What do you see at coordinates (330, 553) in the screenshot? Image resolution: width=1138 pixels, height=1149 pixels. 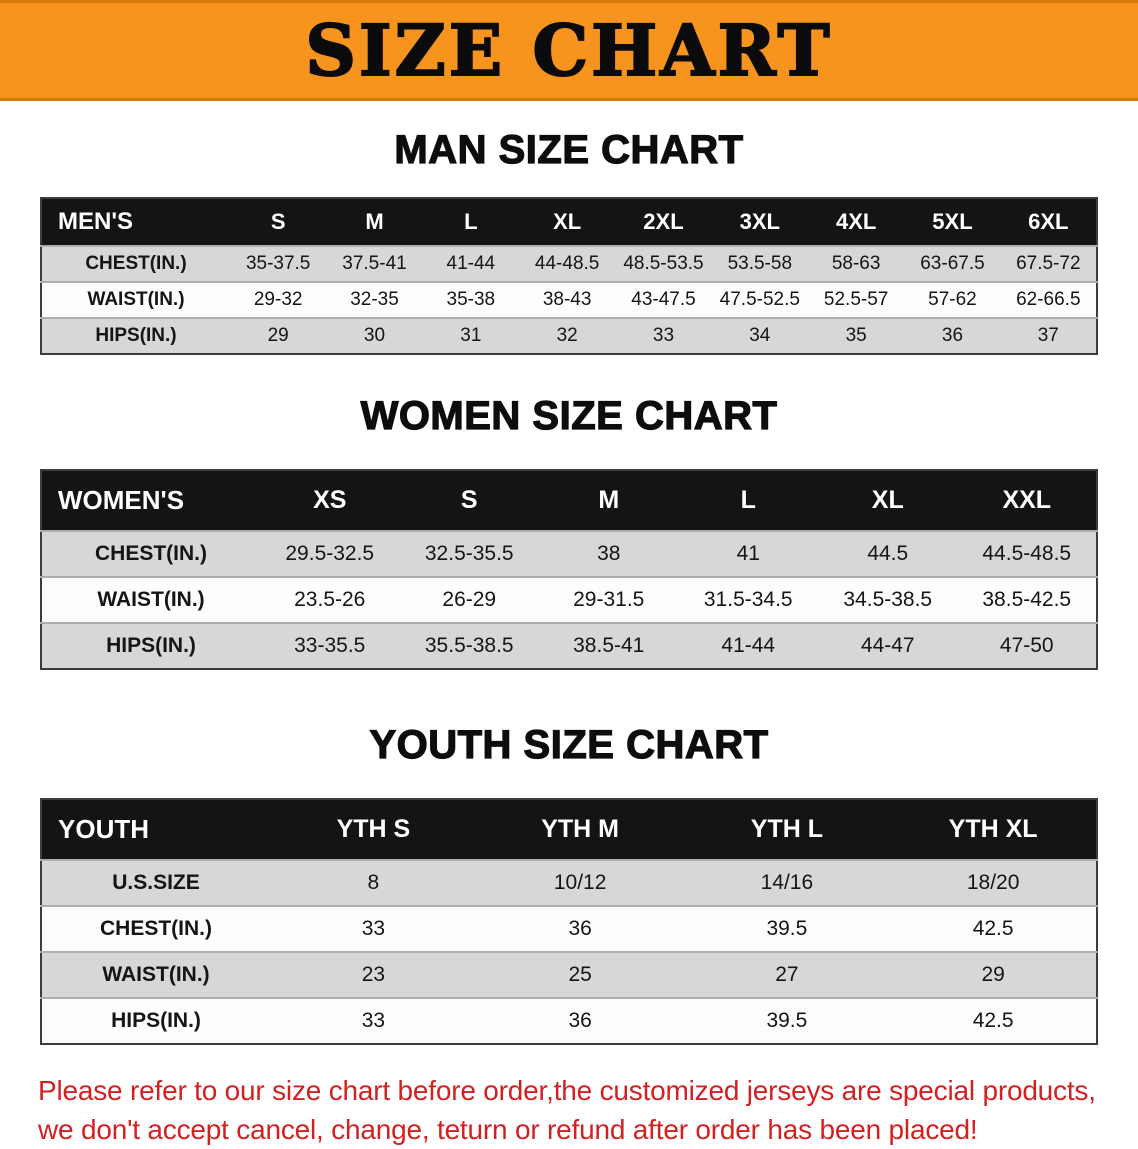 I see `size-value-cell: 29.5-32.5` at bounding box center [330, 553].